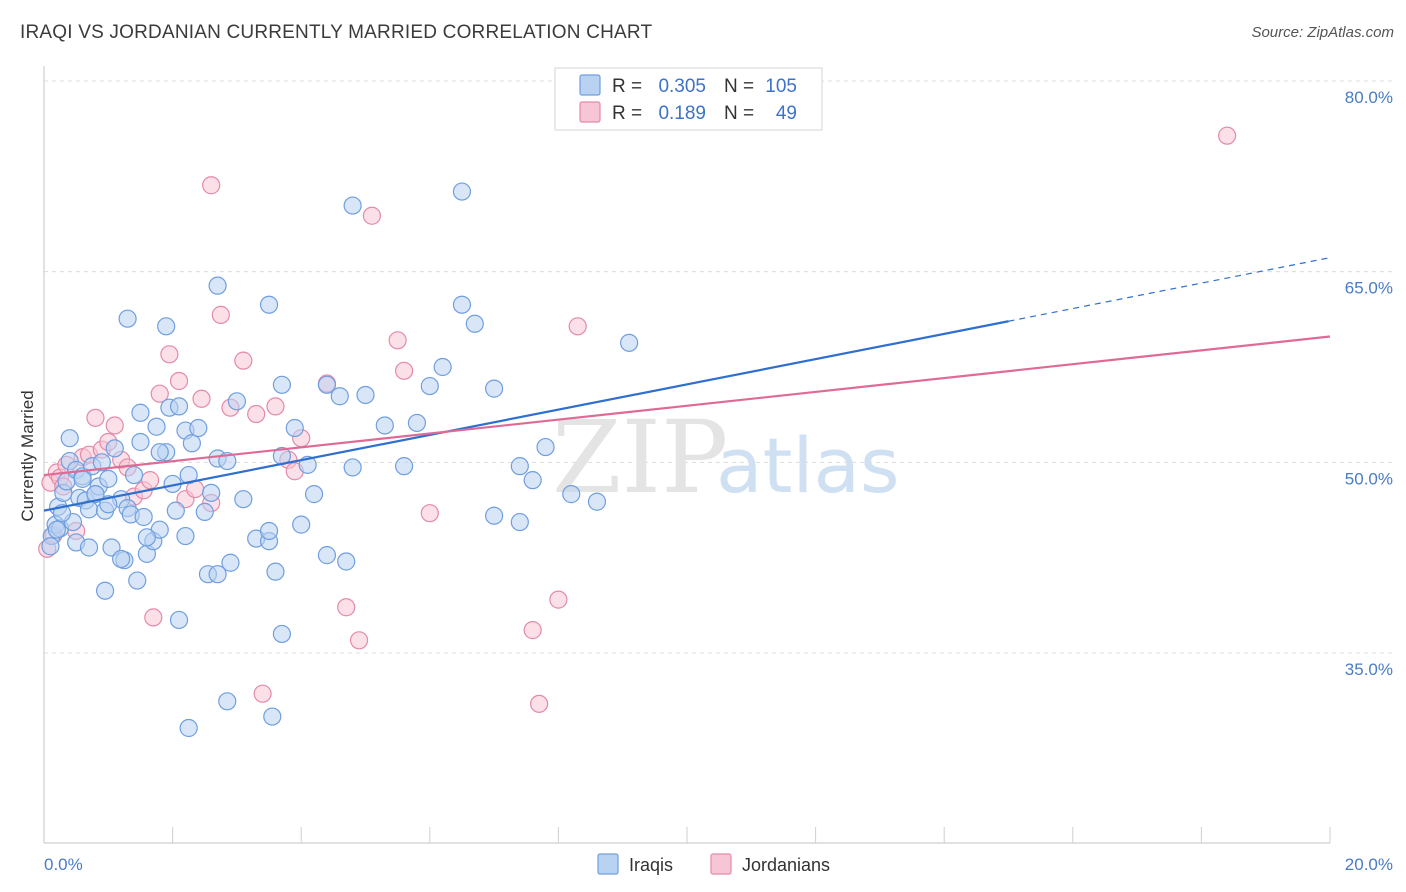  I want to click on legend-n-label: N =, so click(739, 113).